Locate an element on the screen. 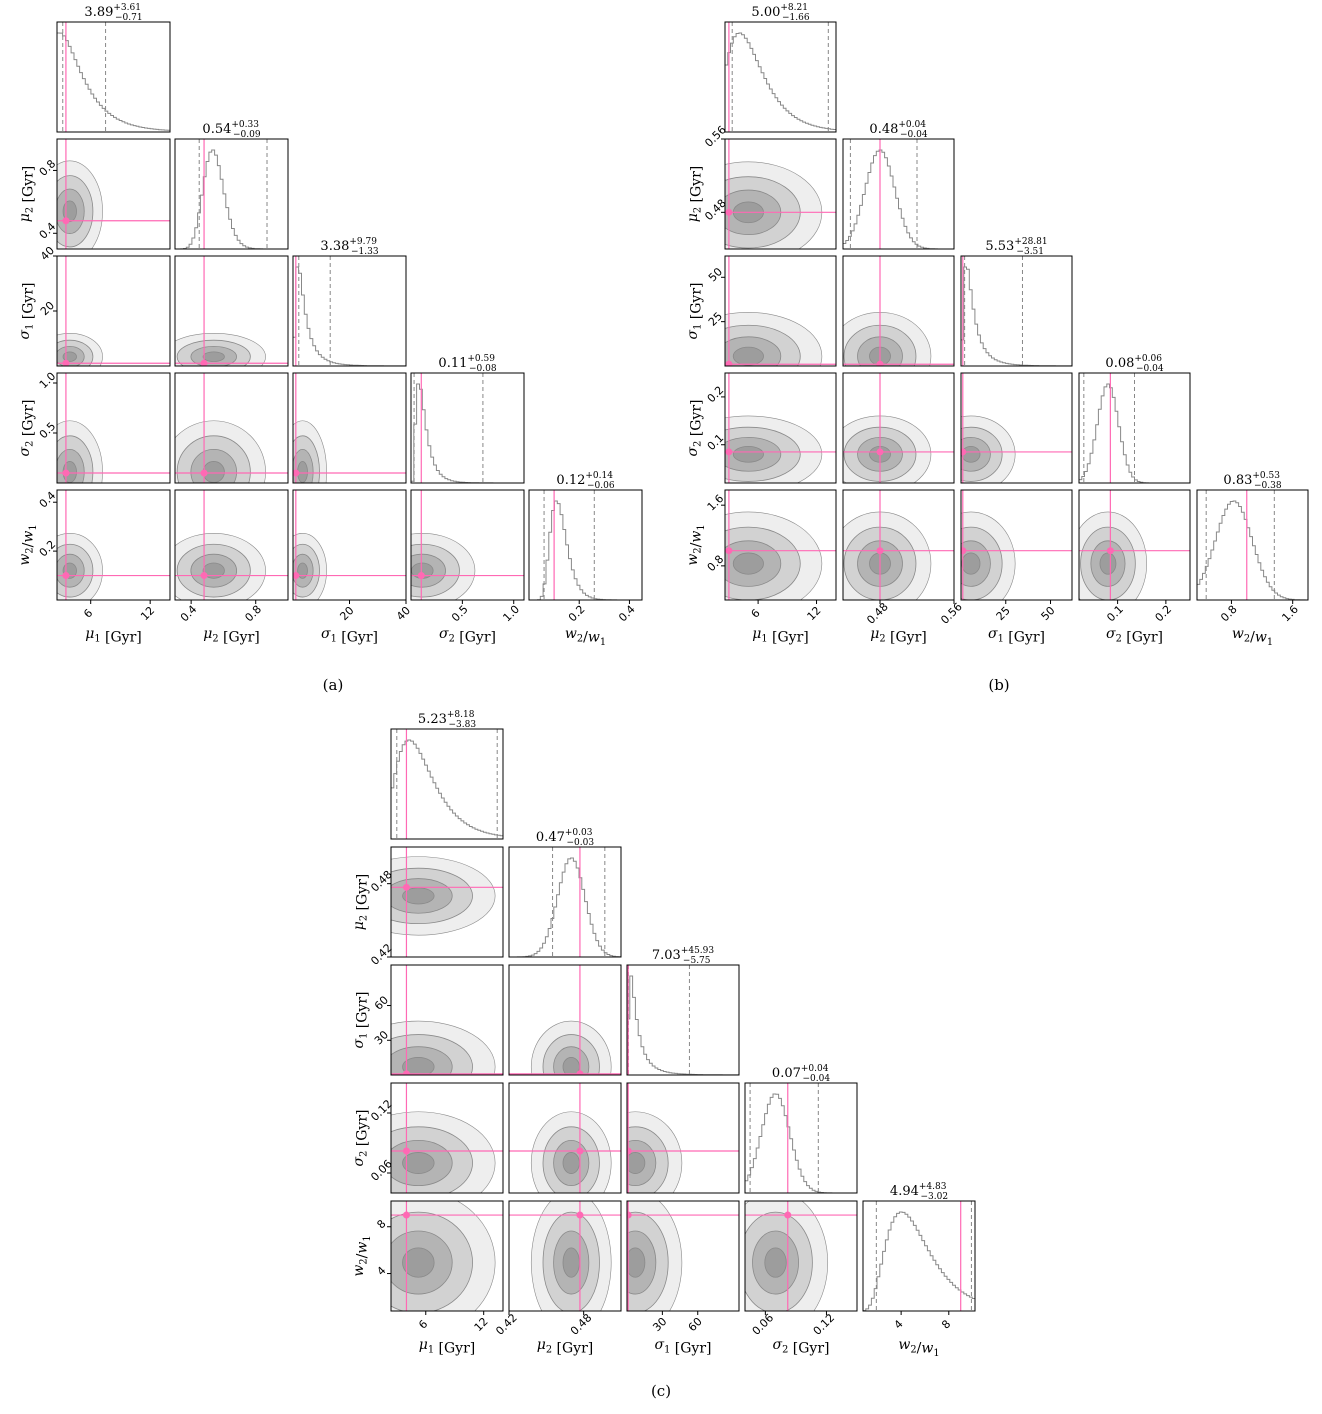 The image size is (1322, 1414). y-tick-label: 0.5 is located at coordinates (48, 431).